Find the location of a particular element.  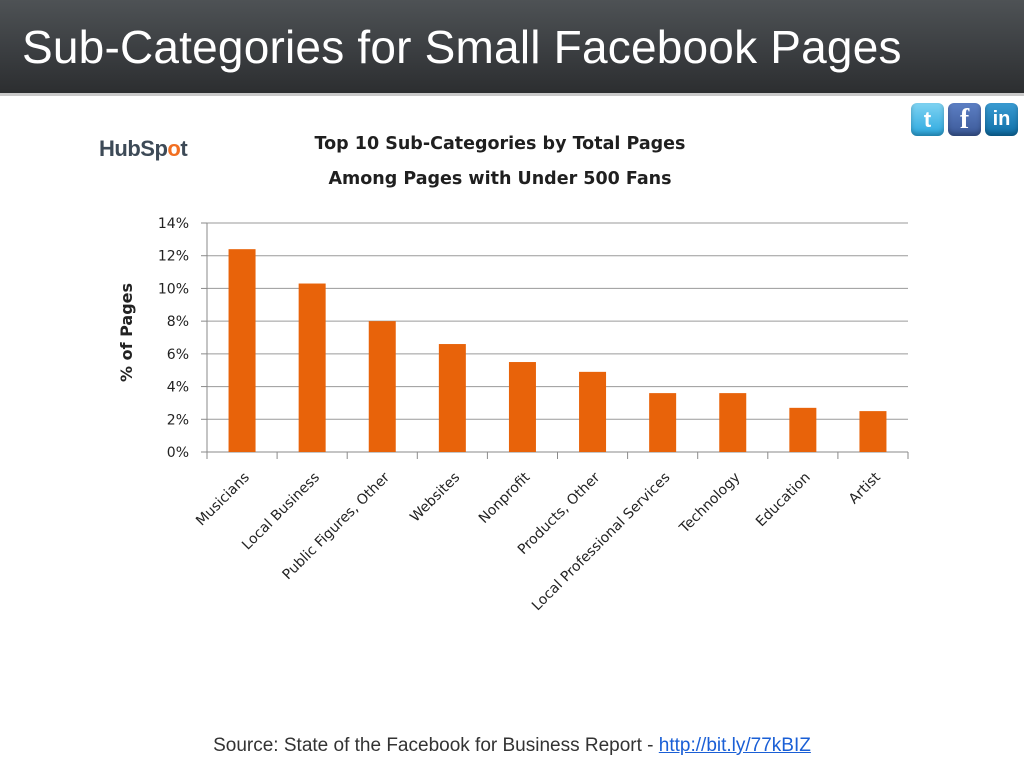

source-link: http://bit.ly/77kBIZ is located at coordinates (734, 745).